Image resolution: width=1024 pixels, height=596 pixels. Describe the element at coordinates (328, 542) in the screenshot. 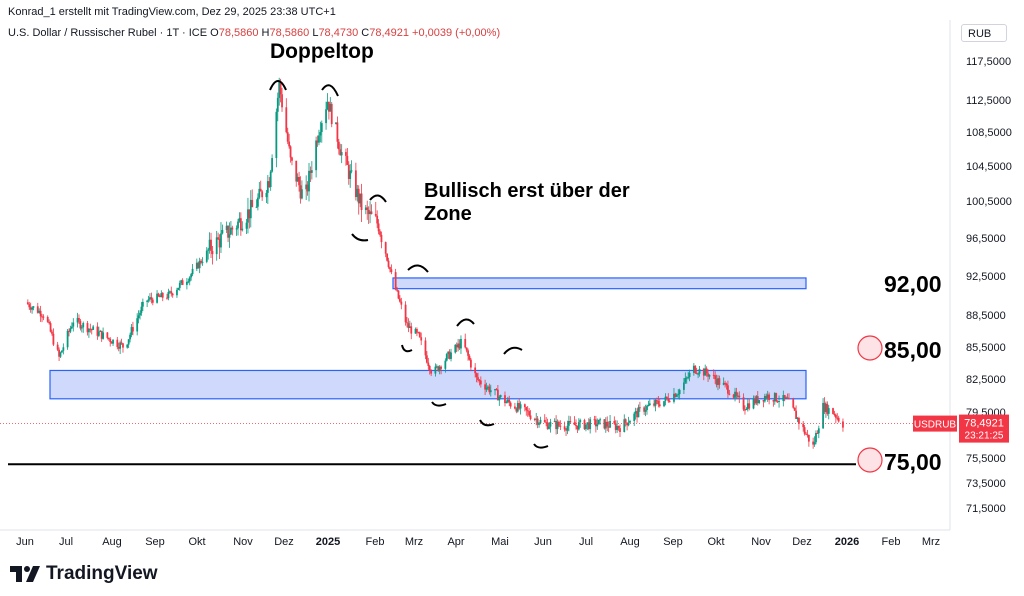

I see `x-tick-label: 2025` at that location.